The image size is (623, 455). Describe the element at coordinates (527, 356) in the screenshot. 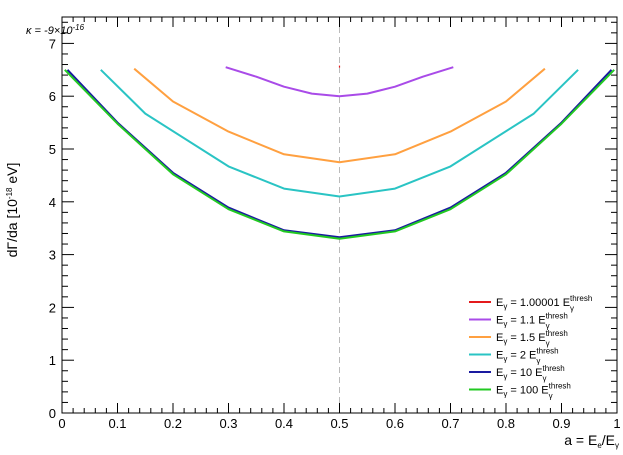

I see `legend-entry-3: Eγ = 2 Ethresh γ` at that location.